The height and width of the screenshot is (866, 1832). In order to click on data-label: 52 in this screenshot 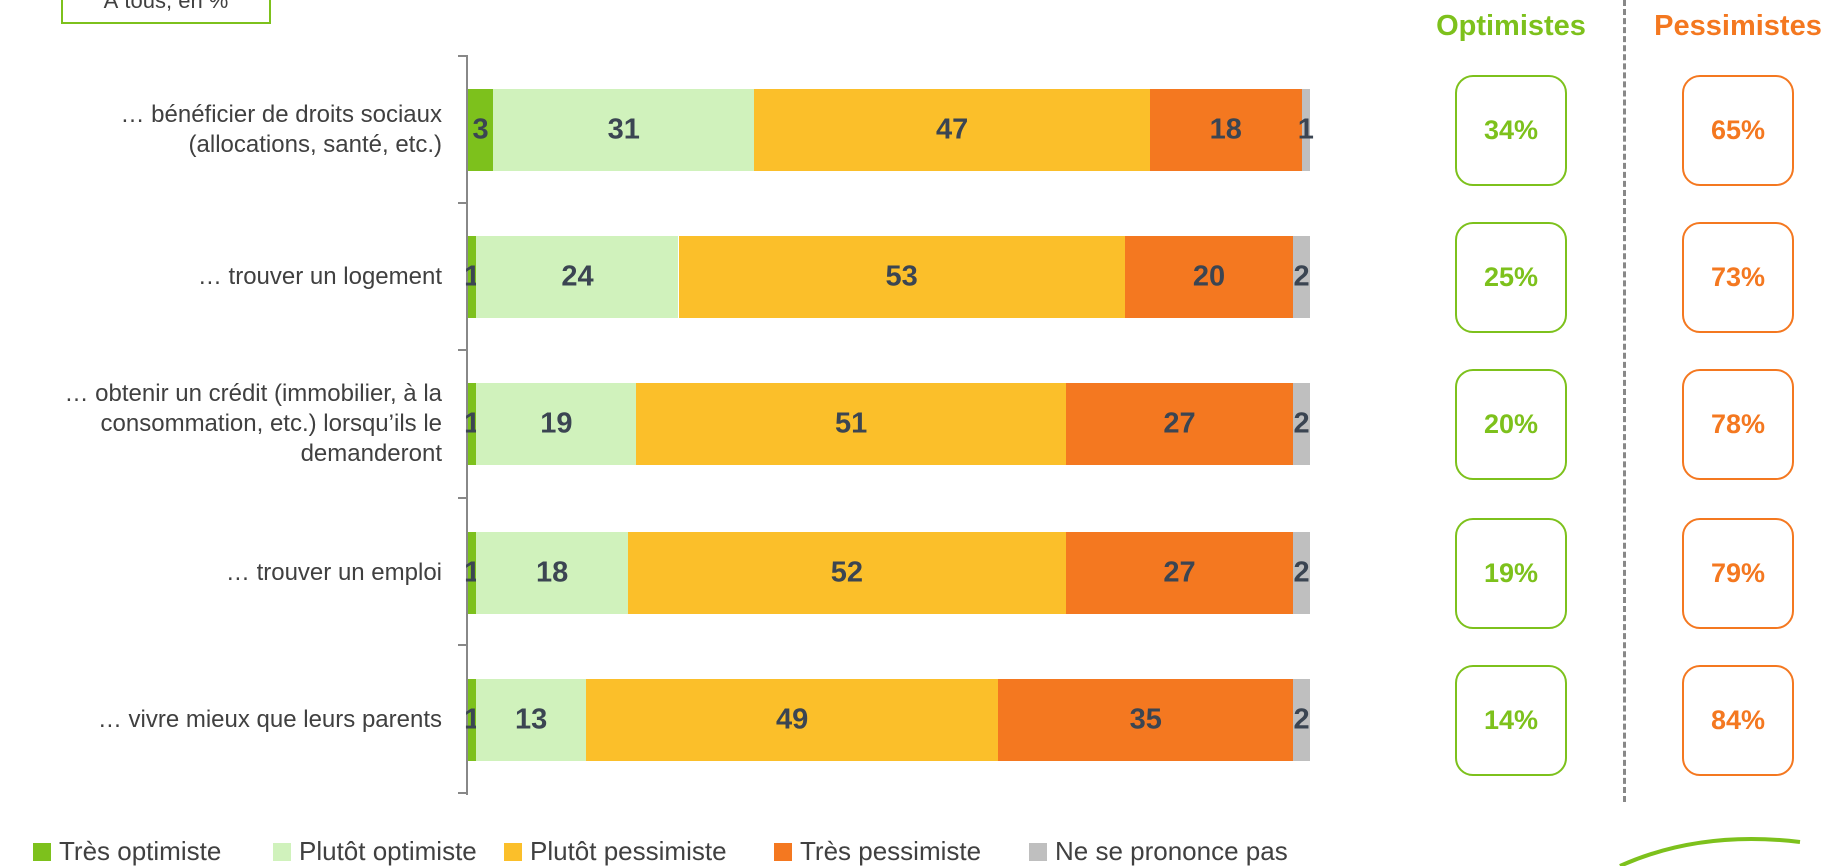, I will do `click(847, 572)`.